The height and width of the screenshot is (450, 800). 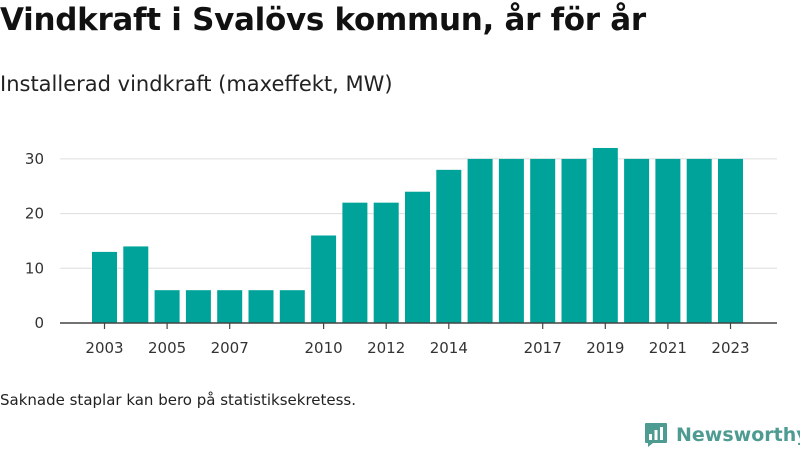 What do you see at coordinates (699, 240) in the screenshot?
I see `bar-2022` at bounding box center [699, 240].